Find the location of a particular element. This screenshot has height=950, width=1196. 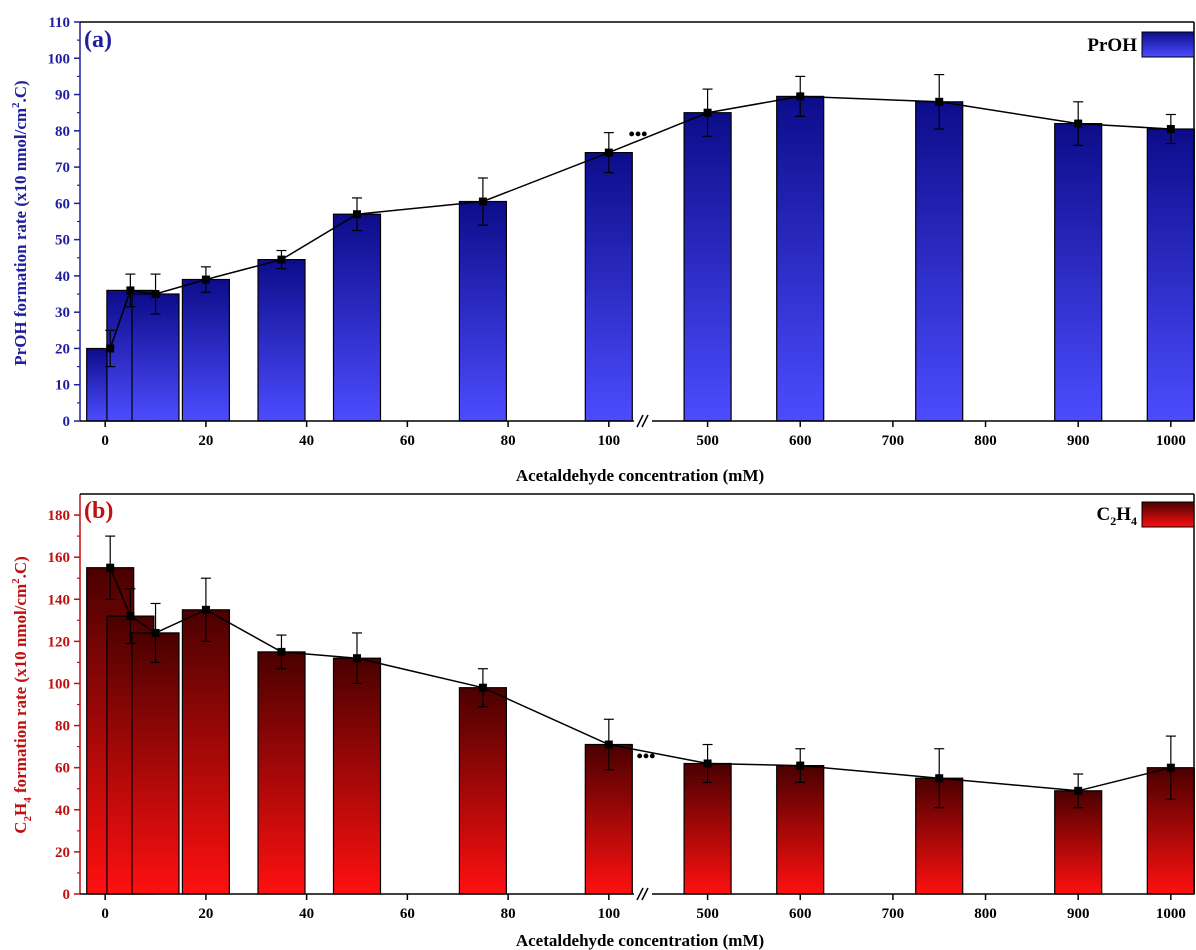

panel-a-label: (a) is located at coordinates (98, 40).